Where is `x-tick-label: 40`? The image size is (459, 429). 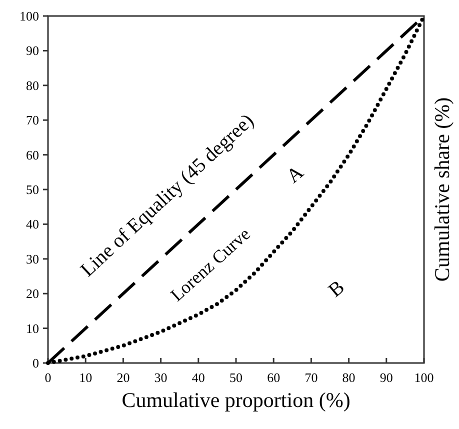
x-tick-label: 40 is located at coordinates (198, 377).